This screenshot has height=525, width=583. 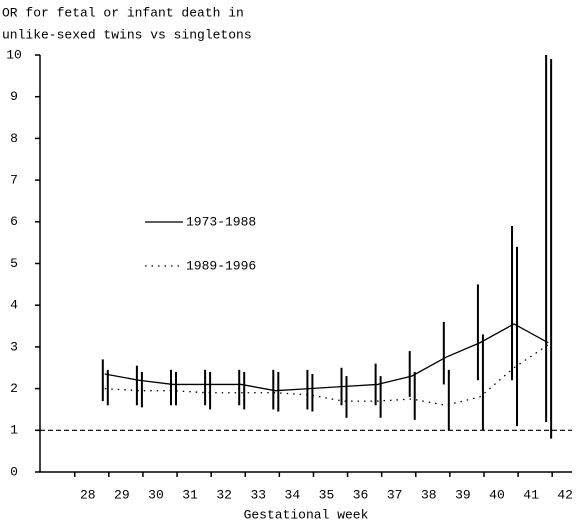 I want to click on x-tick-label: 38, so click(x=429, y=494).